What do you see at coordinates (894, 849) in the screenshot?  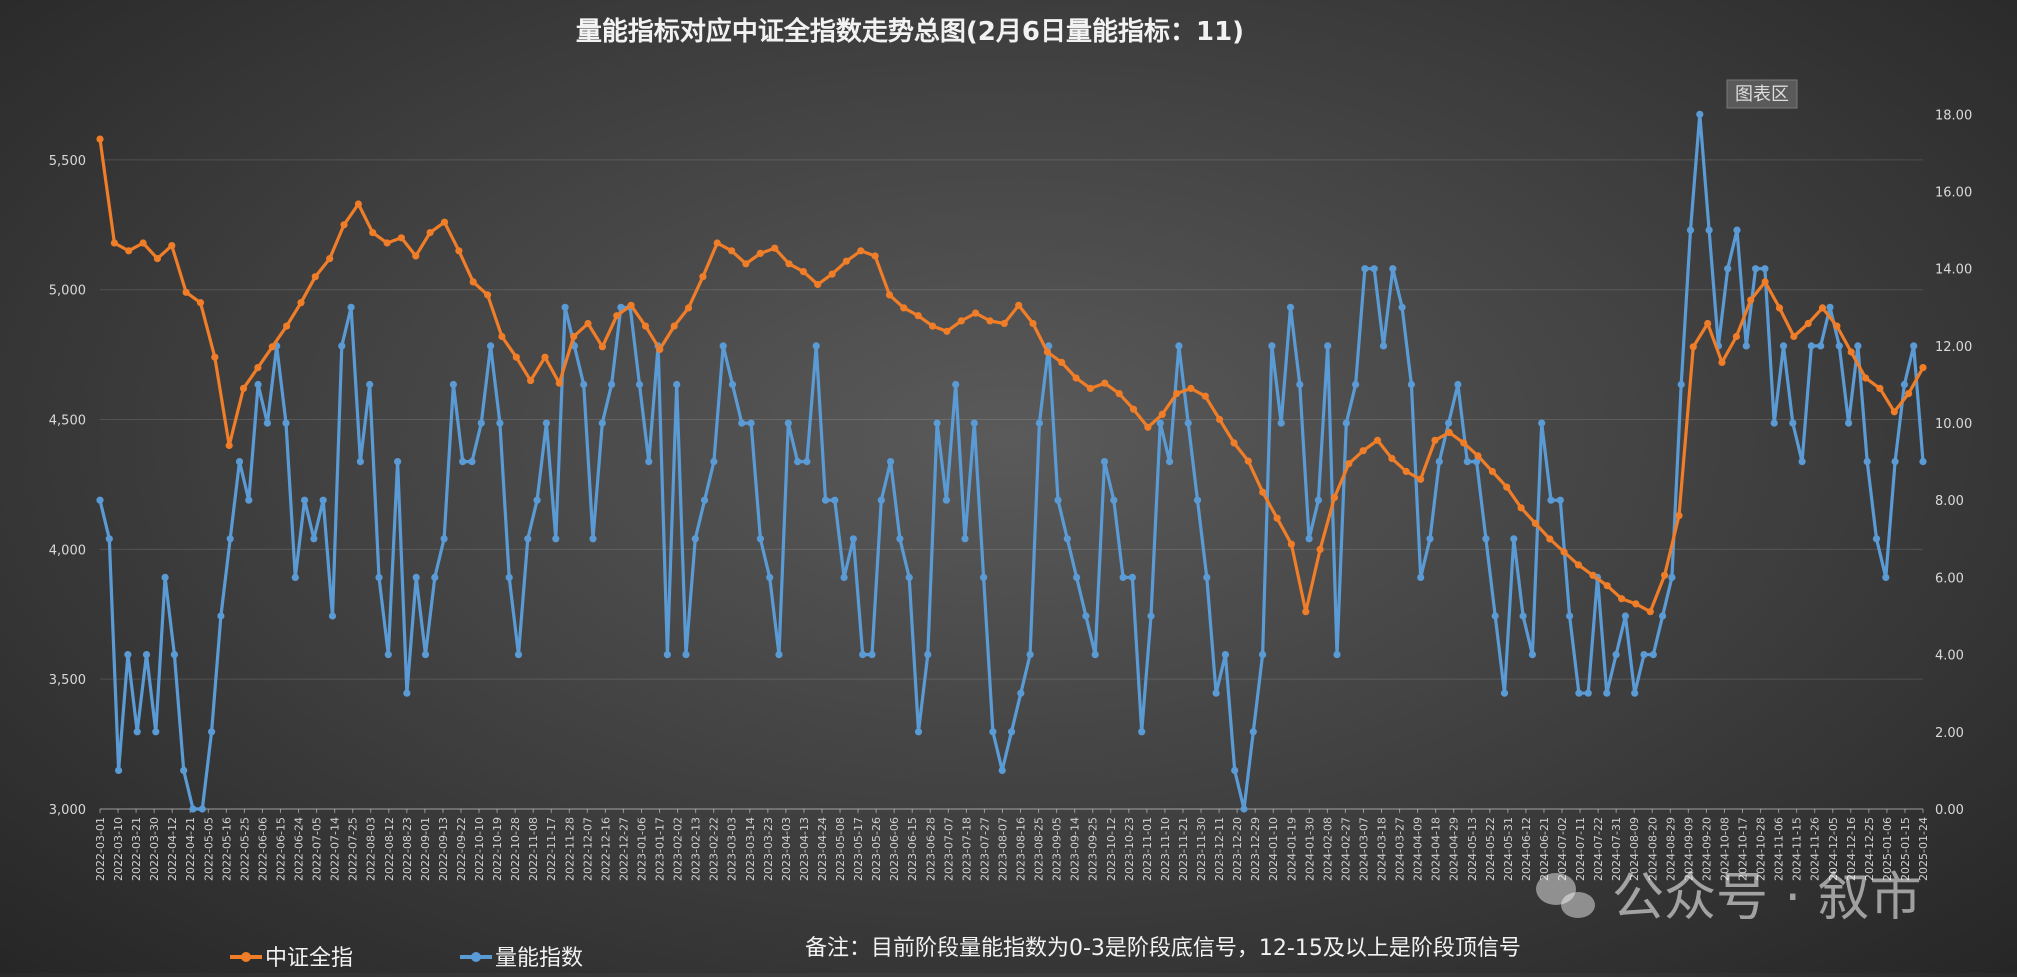 I see `x-tick-label: 2023-06-06` at bounding box center [894, 849].